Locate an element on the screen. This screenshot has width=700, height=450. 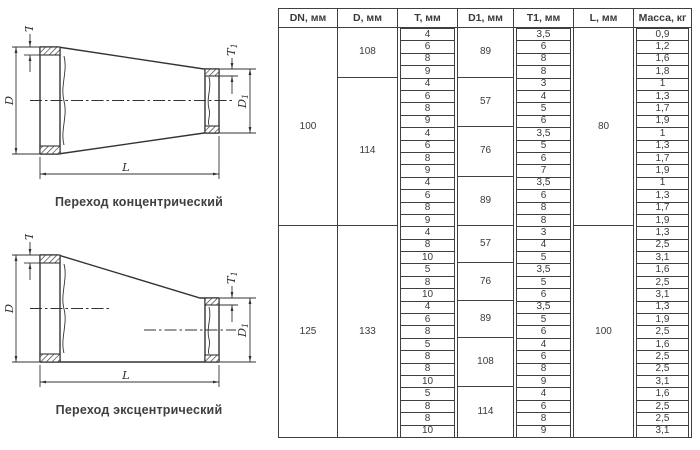
d1-cell: 114 is located at coordinates (486, 412).